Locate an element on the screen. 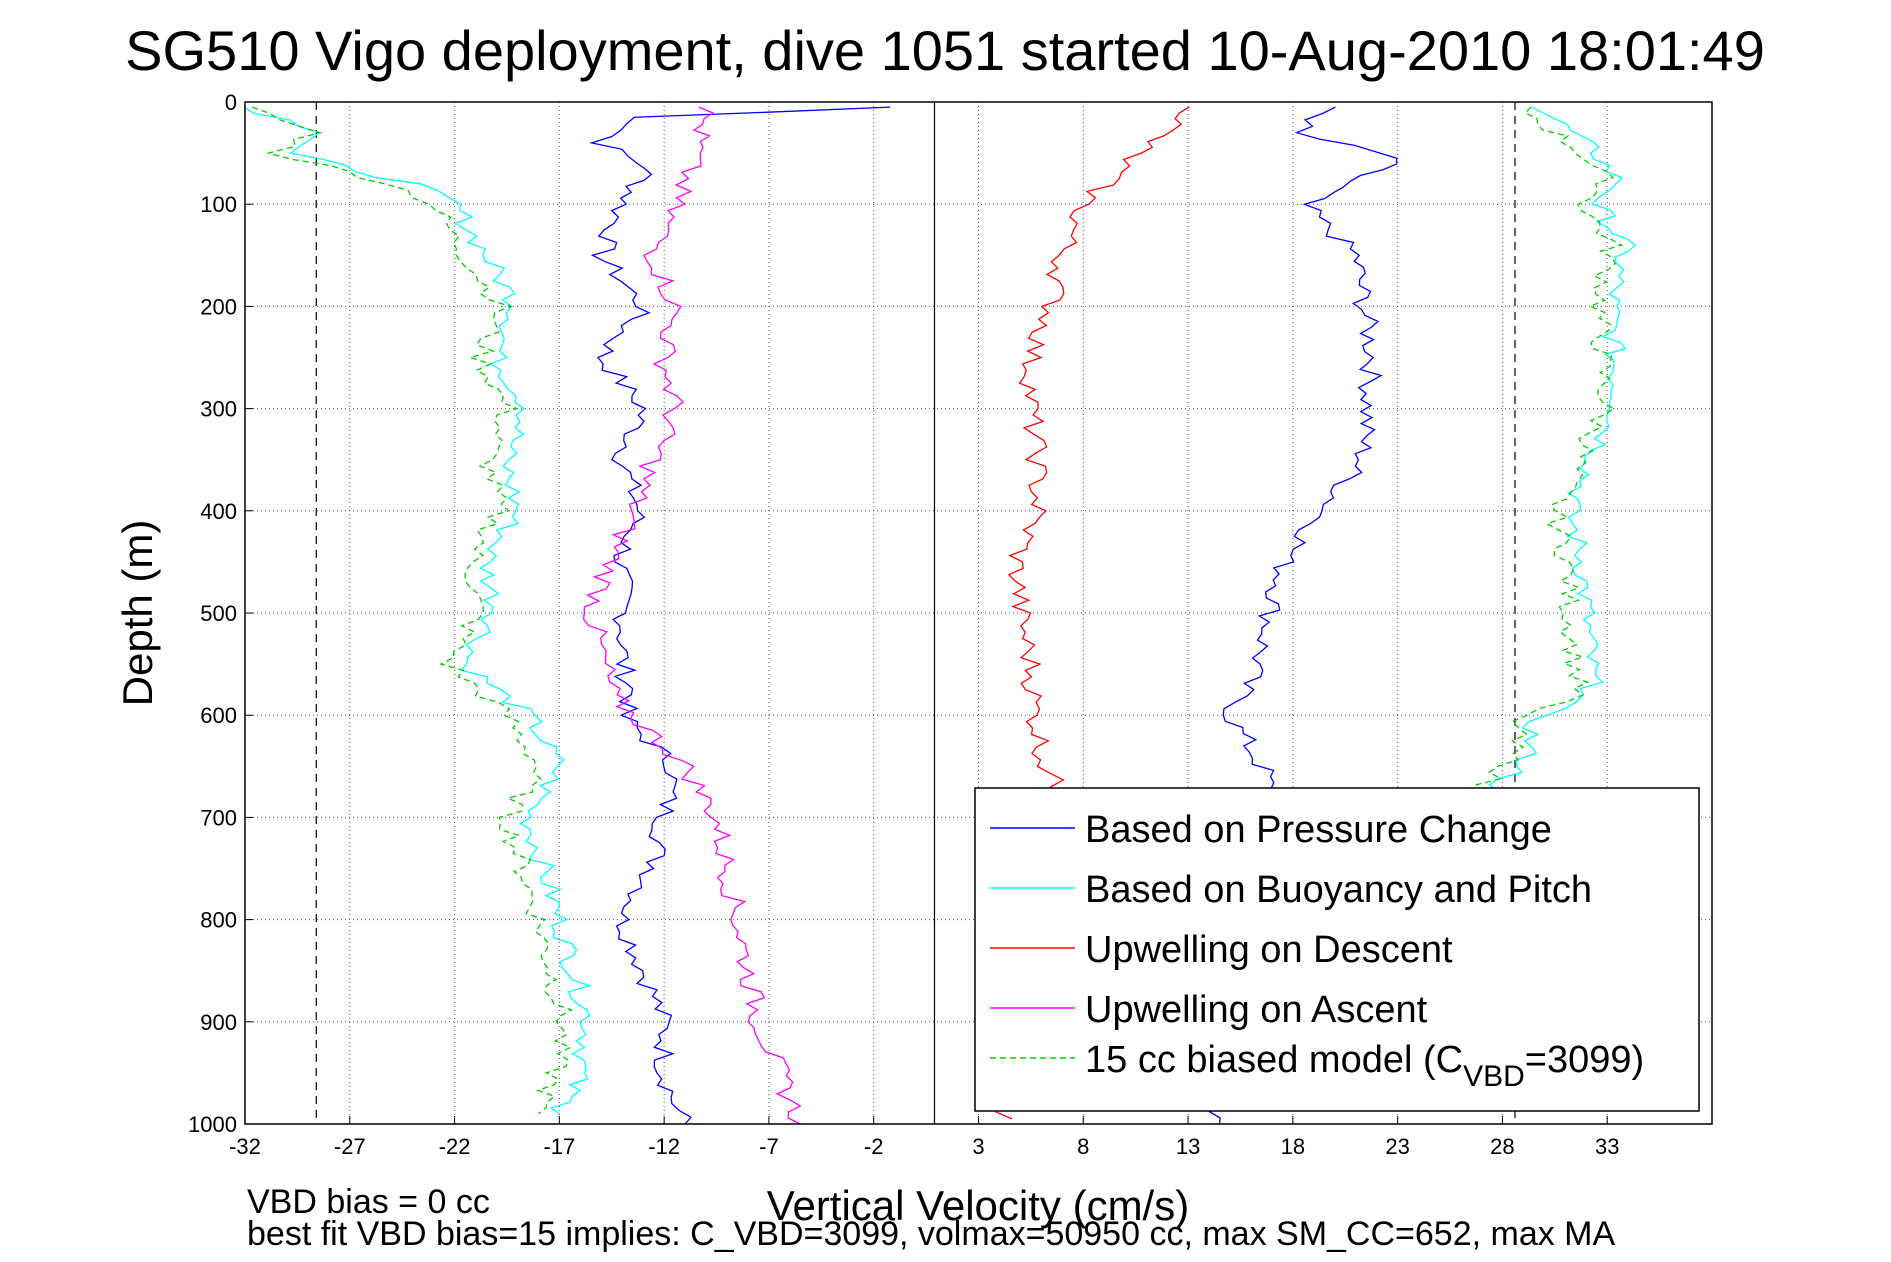 This screenshot has width=1891, height=1262. x-tick-label: -7 is located at coordinates (769, 1146).